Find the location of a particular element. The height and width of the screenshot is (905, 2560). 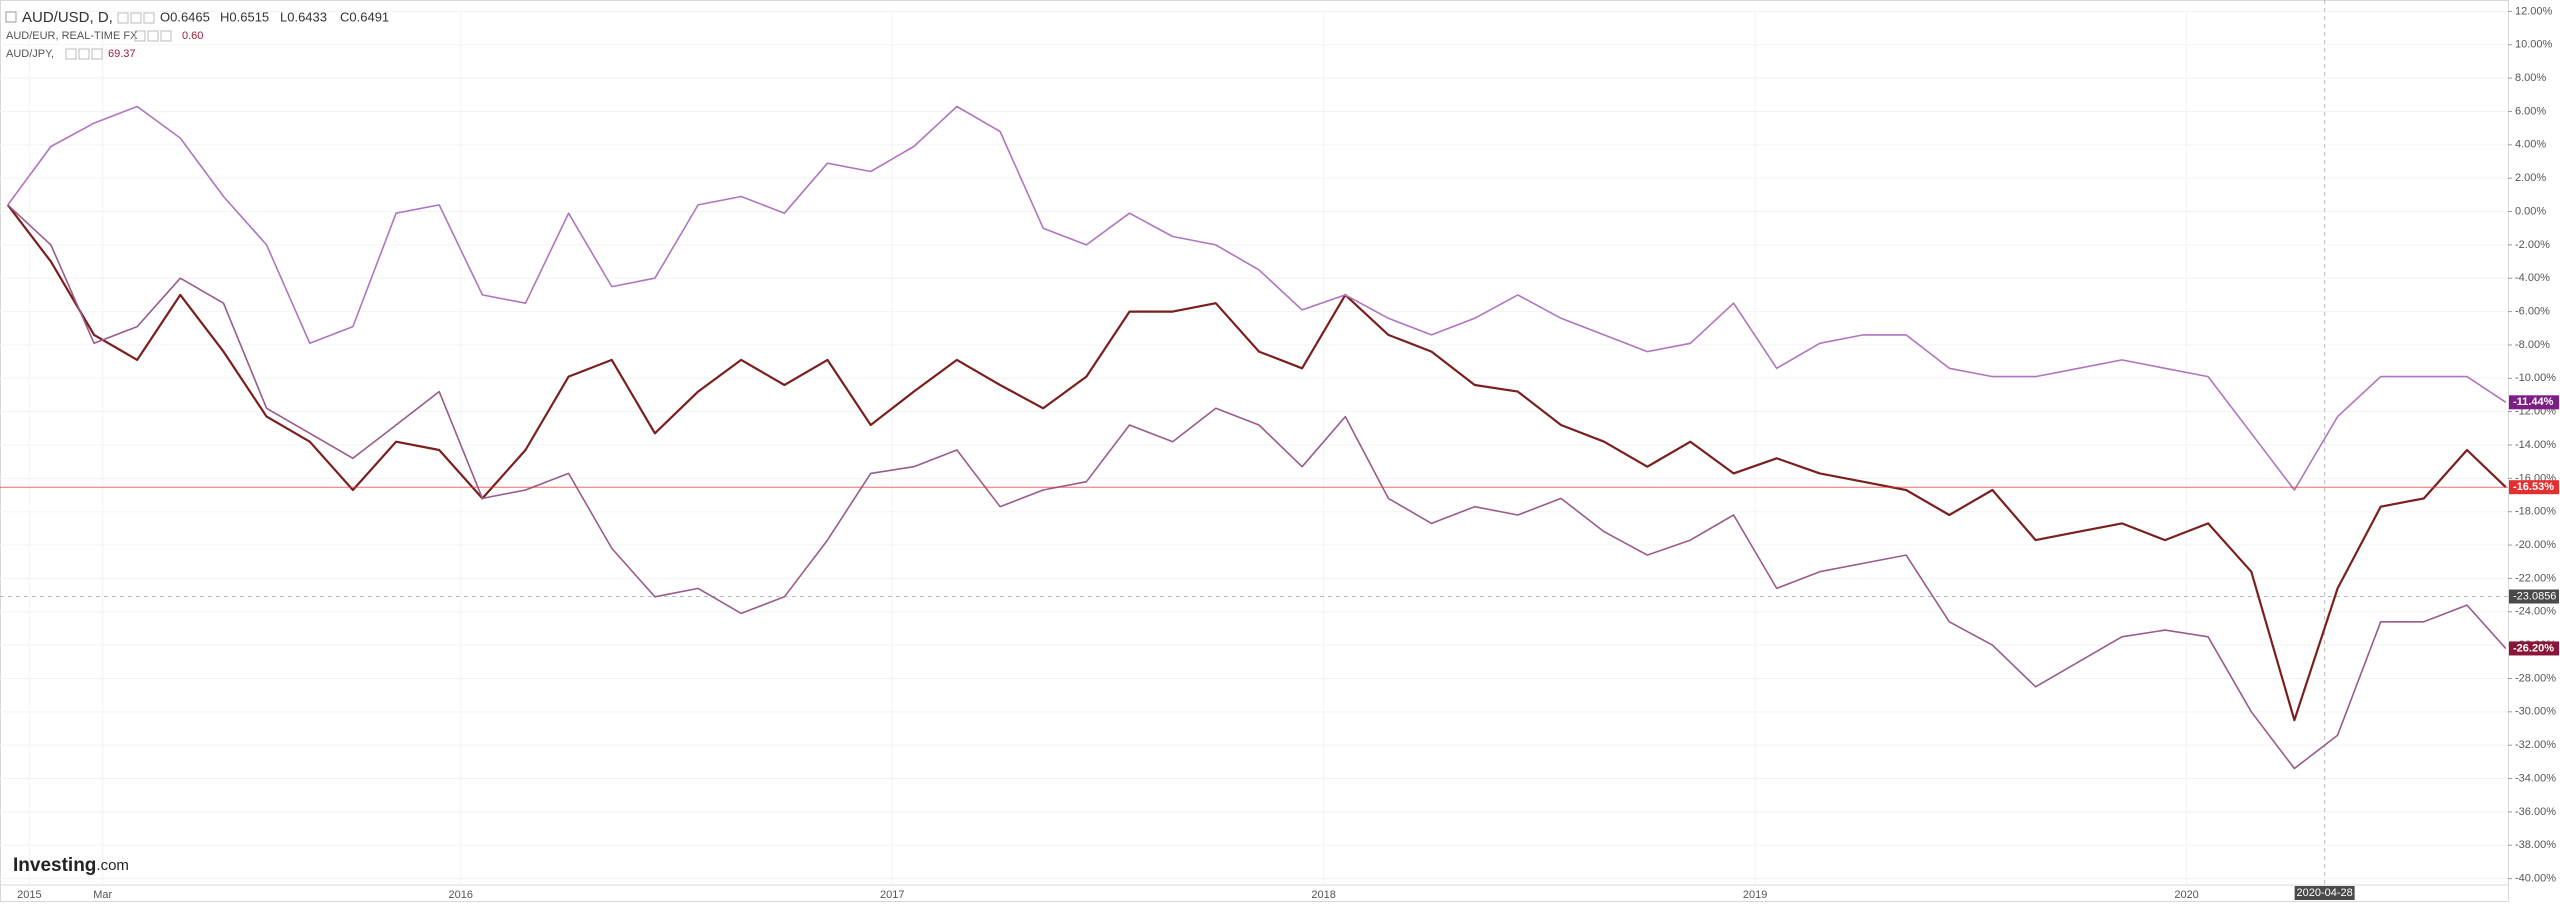

legend-quote: 0.60 is located at coordinates (192, 36).